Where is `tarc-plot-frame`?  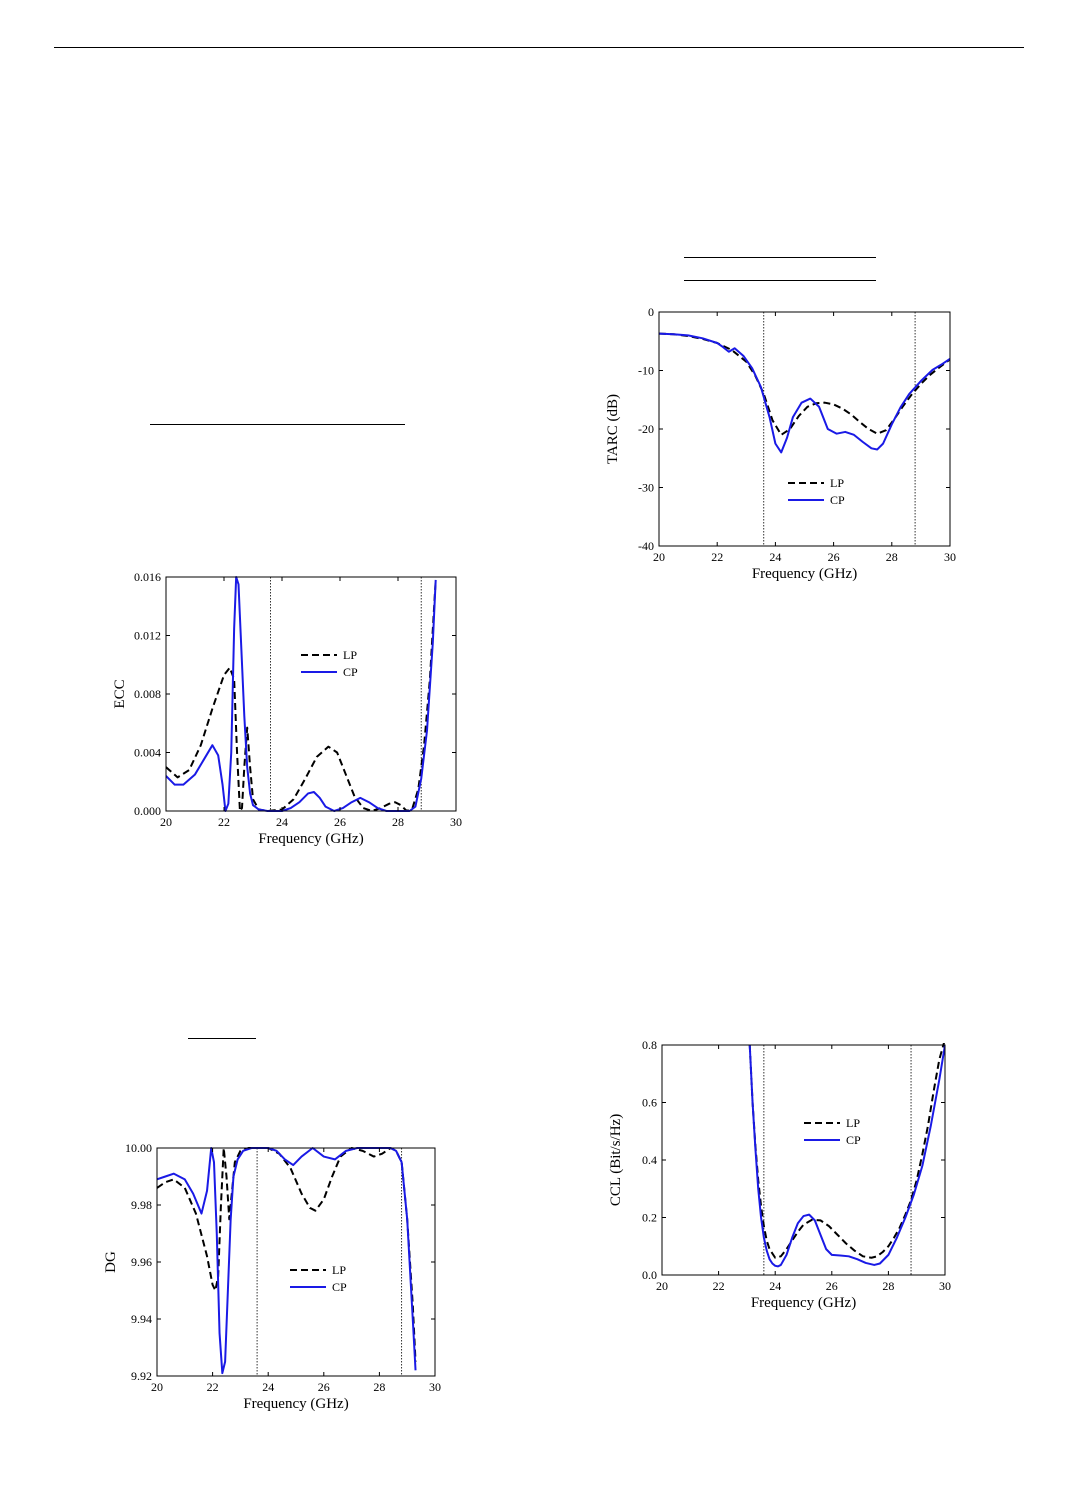
tarc-plot-frame is located at coordinates (804, 429).